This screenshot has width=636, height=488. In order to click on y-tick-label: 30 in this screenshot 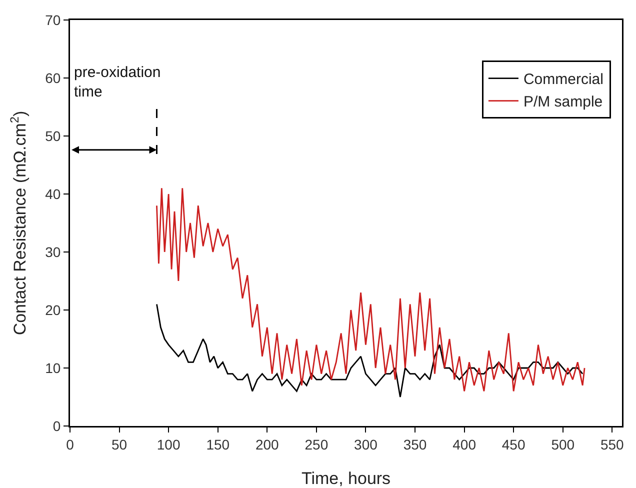, I will do `click(53, 252)`.